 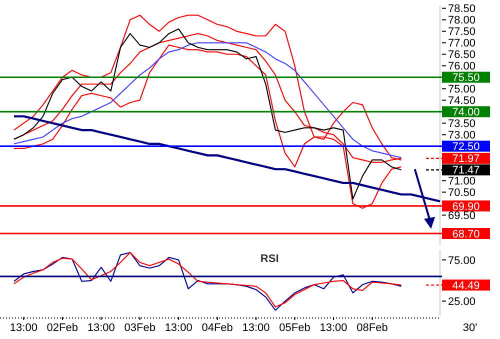 What do you see at coordinates (269, 259) in the screenshot?
I see `chart-title: RSI` at bounding box center [269, 259].